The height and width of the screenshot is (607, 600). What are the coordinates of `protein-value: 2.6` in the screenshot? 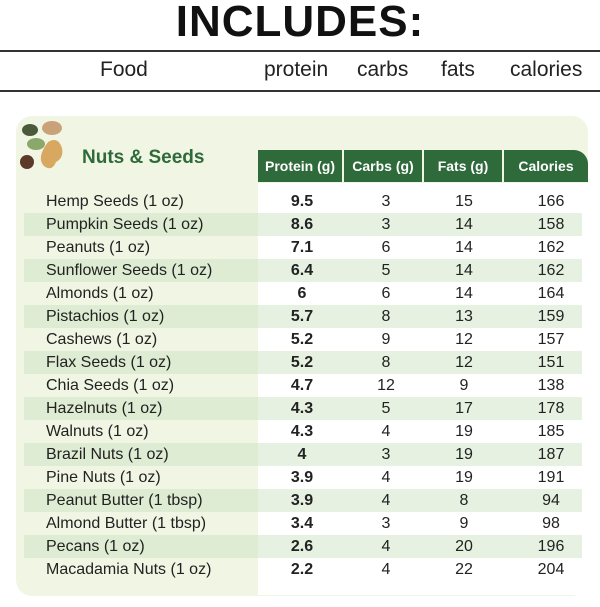 It's located at (302, 546).